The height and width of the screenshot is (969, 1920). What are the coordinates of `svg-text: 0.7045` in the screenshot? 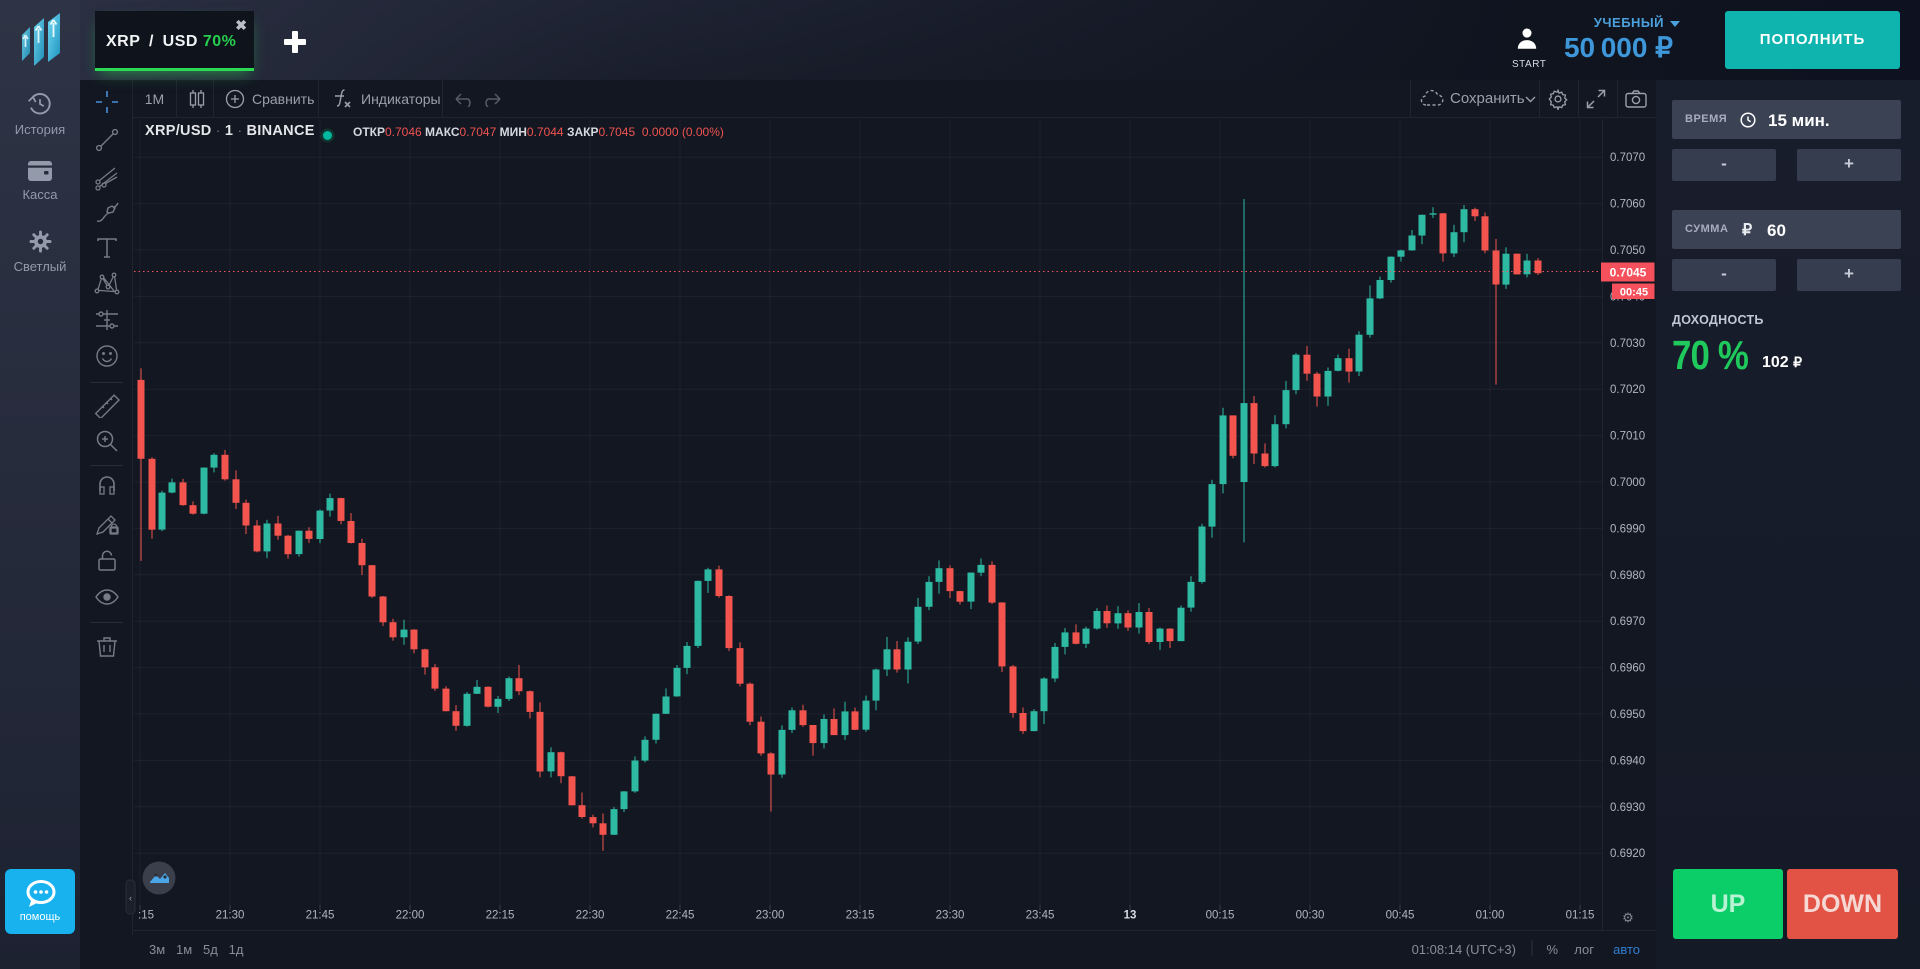 It's located at (1628, 273).